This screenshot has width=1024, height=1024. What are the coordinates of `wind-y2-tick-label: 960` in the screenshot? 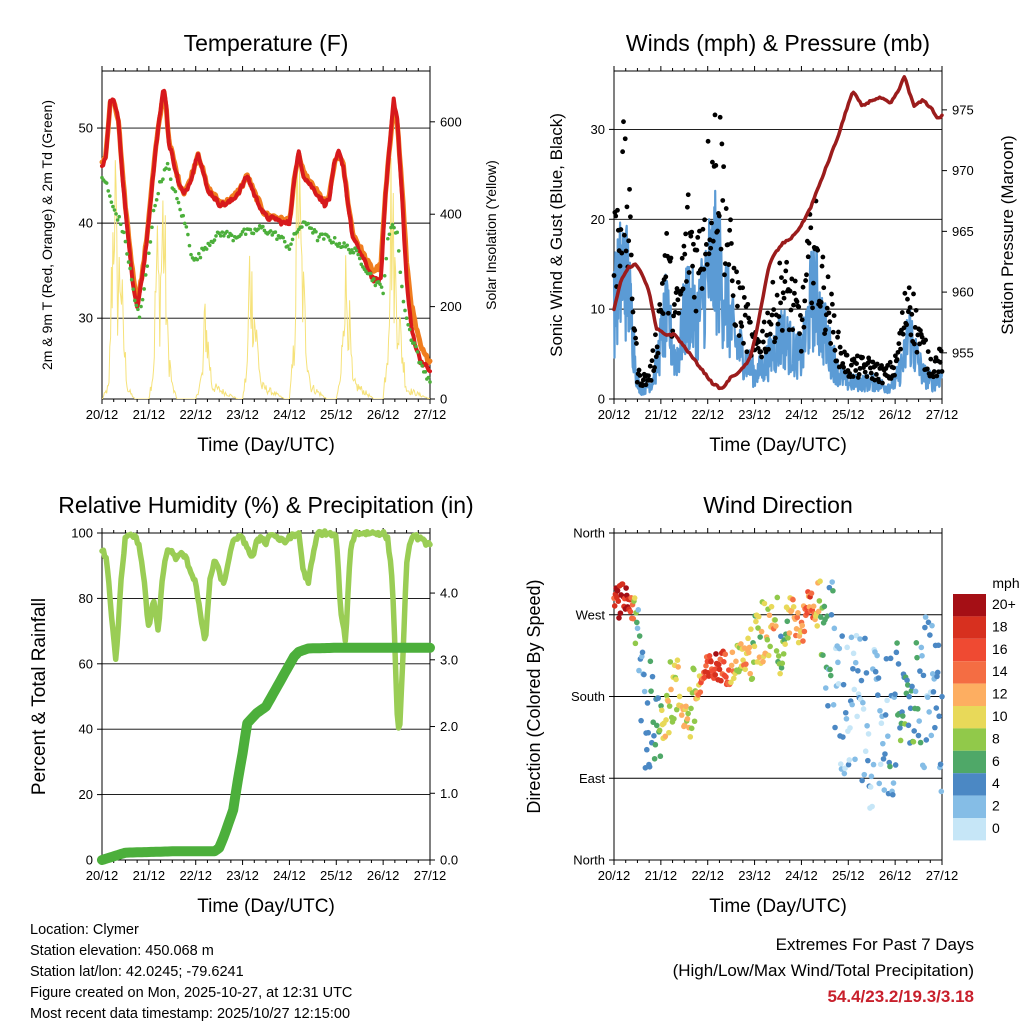 It's located at (963, 292).